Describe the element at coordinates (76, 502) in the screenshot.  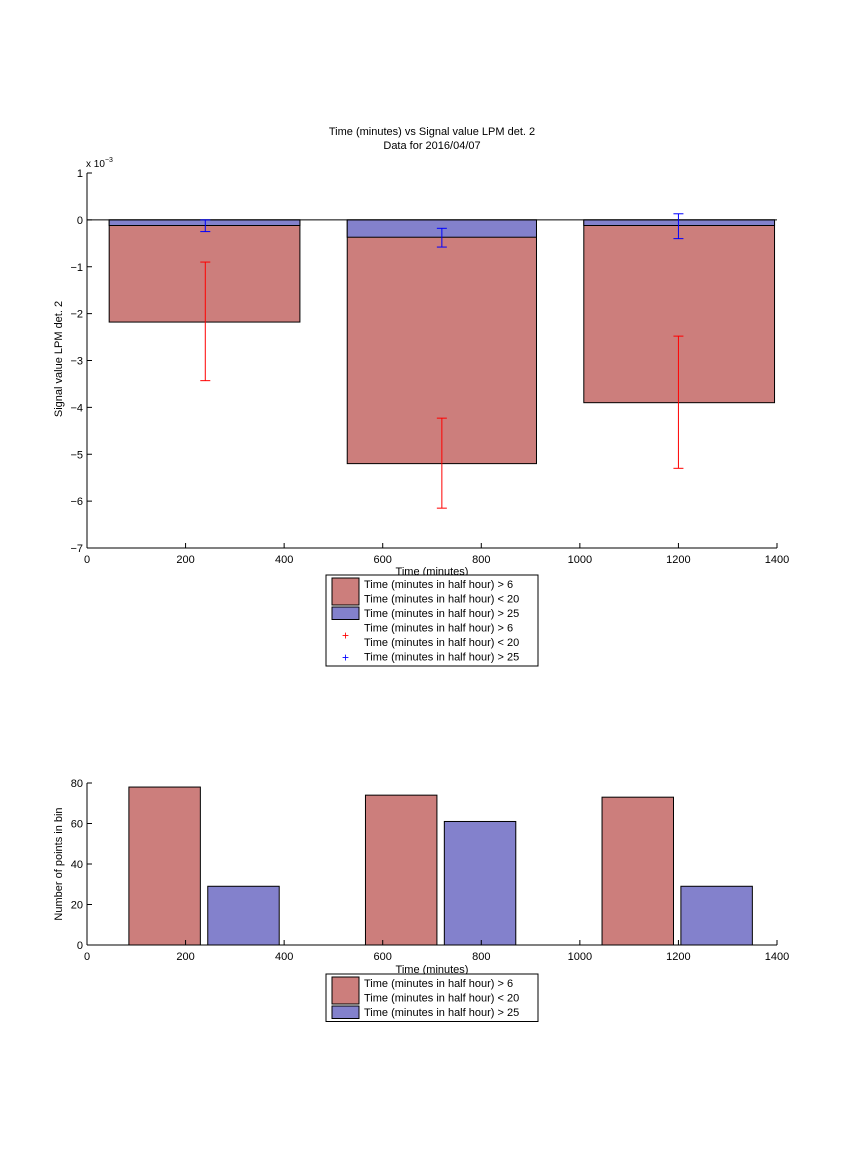
I see `y-tick-label: −6` at that location.